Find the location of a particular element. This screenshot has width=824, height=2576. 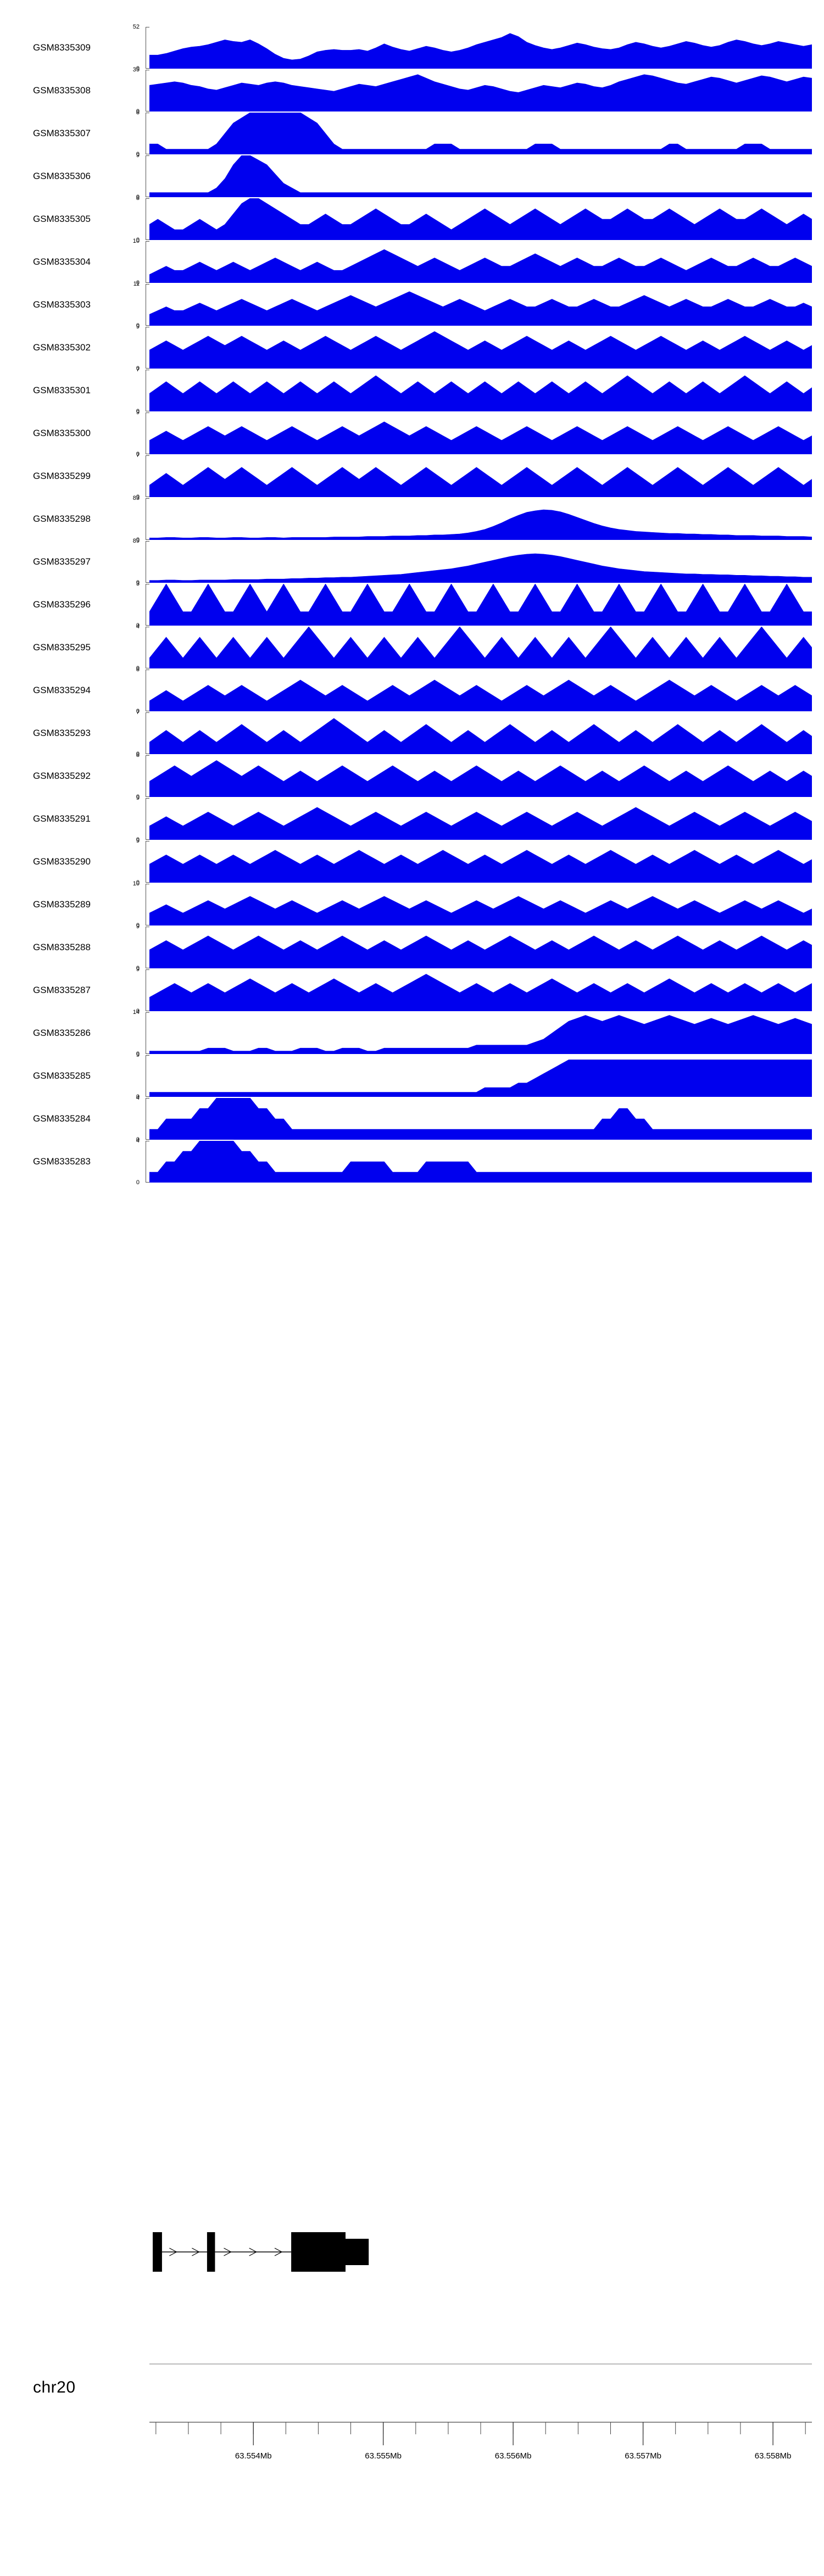

coverage-track: GSM8335303 11 0 is located at coordinates (412, 305).